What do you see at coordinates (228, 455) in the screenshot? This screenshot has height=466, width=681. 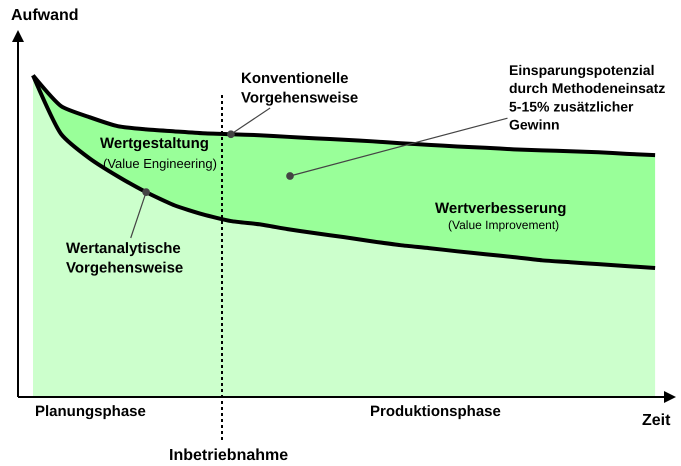 I see `text: Inbetriebnahme` at bounding box center [228, 455].